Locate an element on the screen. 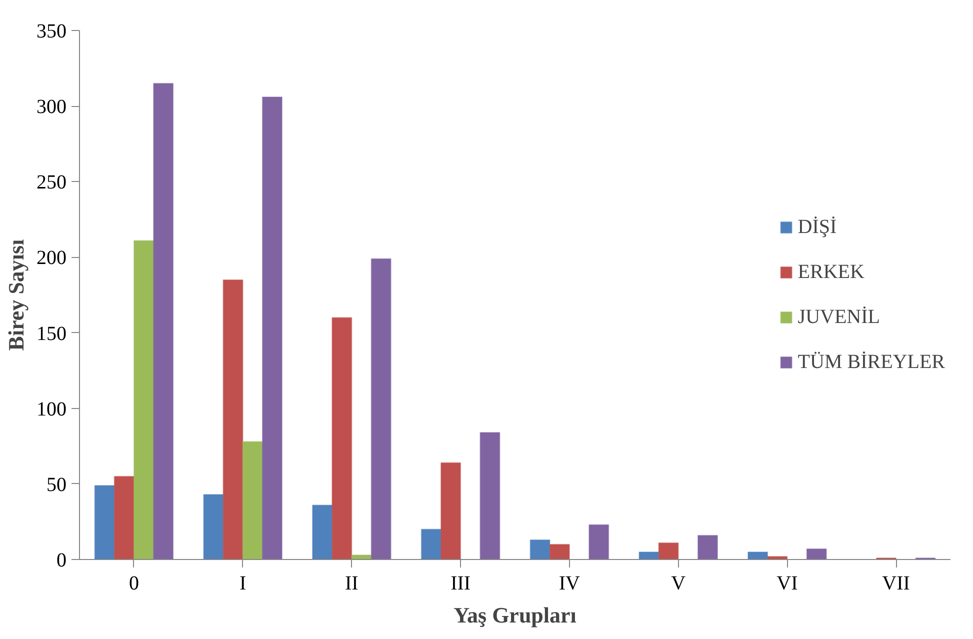 This screenshot has width=973, height=639. y-tick-label: 350 is located at coordinates (51, 31).